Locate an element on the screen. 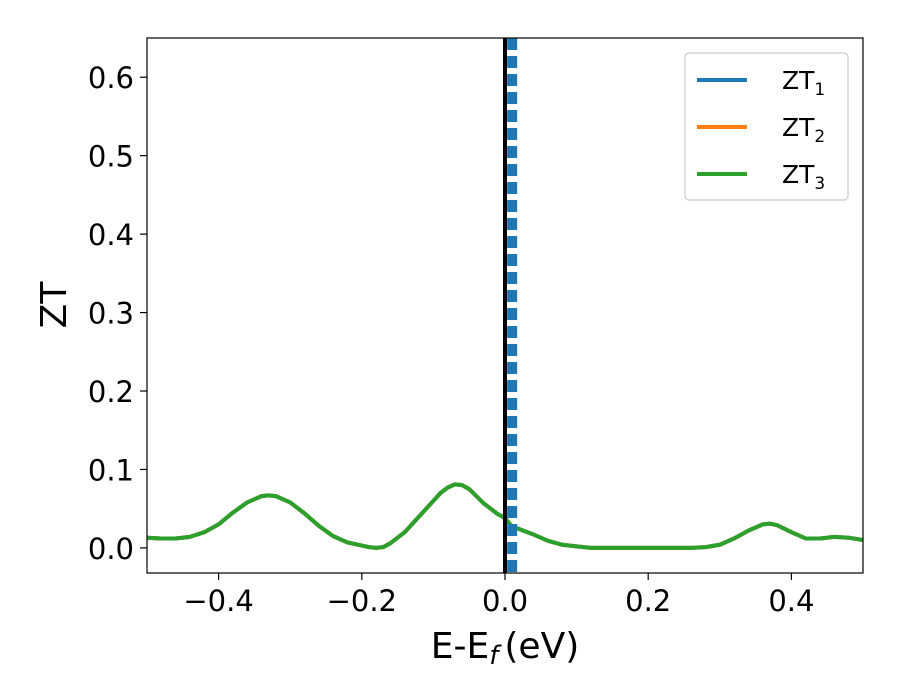 This screenshot has width=900, height=700. y-tick-label: 0.5 is located at coordinates (111, 157).